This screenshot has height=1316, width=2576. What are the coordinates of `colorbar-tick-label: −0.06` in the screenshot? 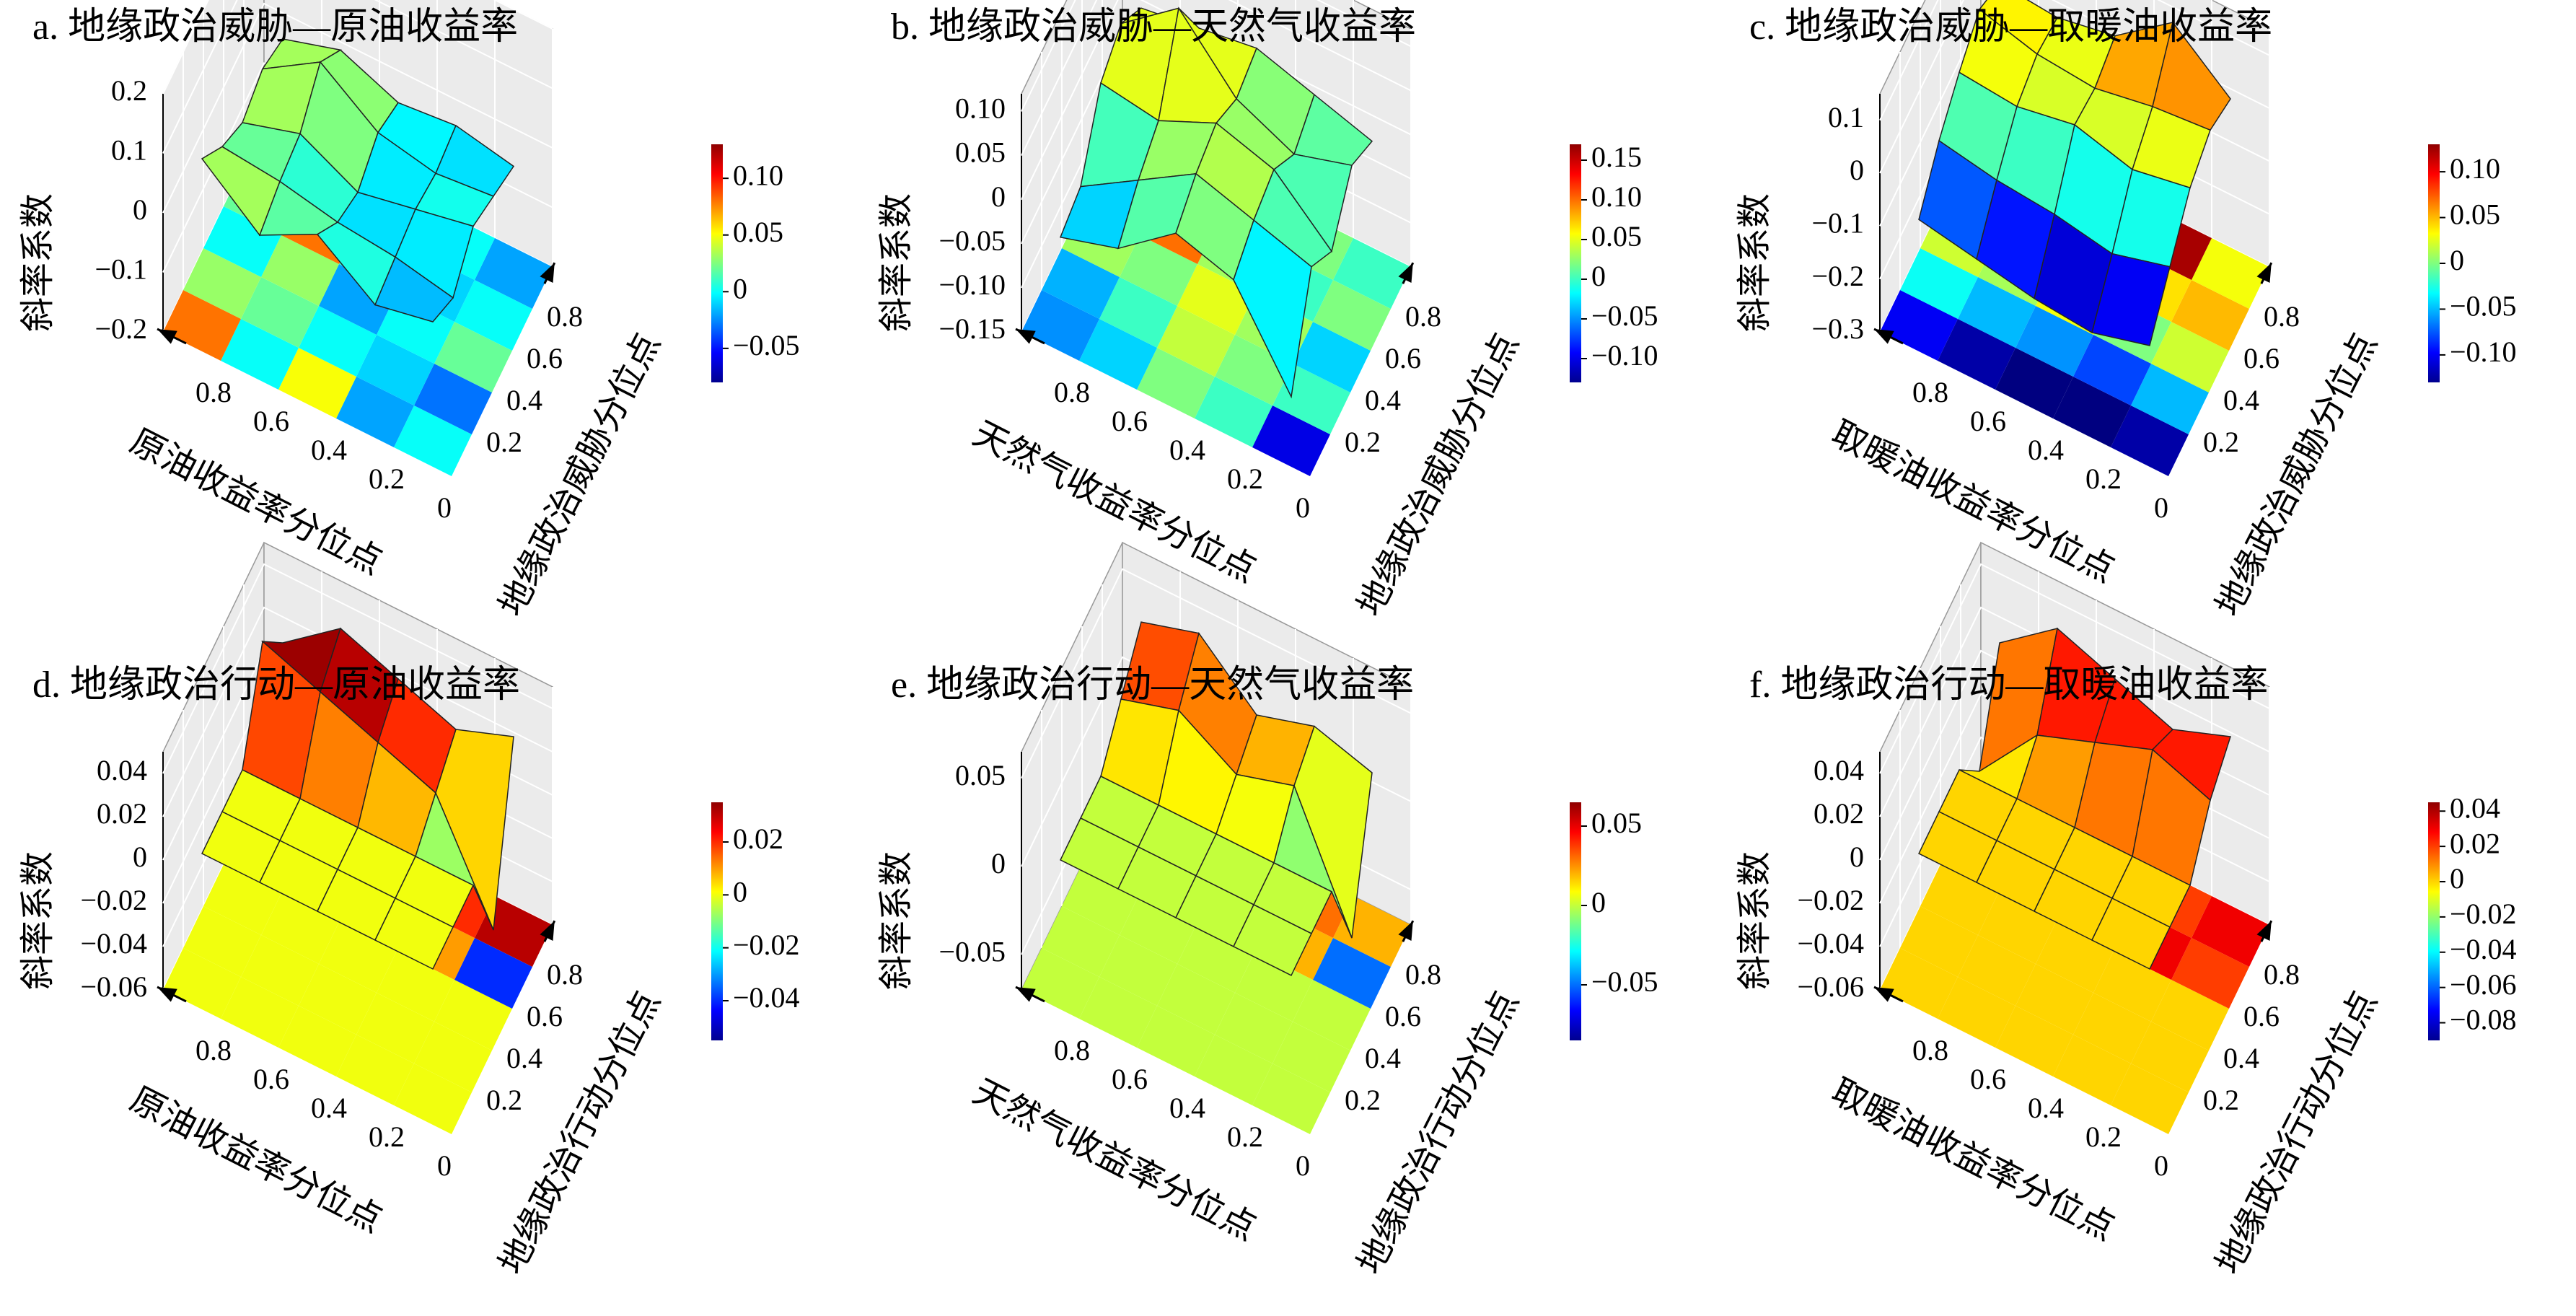 It's located at (2483, 984).